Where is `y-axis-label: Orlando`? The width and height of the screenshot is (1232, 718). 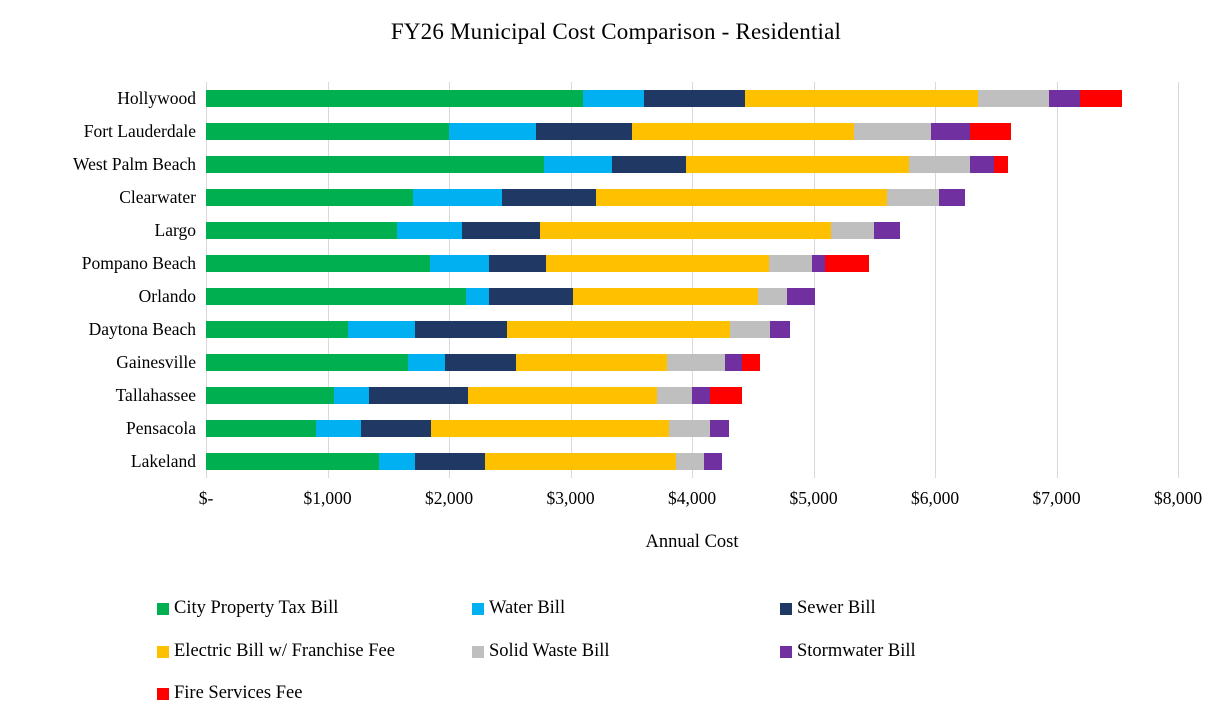
y-axis-label: Orlando is located at coordinates (167, 296).